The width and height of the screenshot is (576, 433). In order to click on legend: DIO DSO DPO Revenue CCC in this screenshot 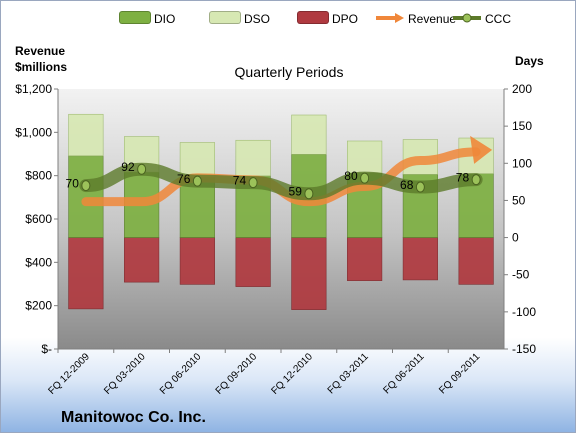, I will do `click(288, 20)`.